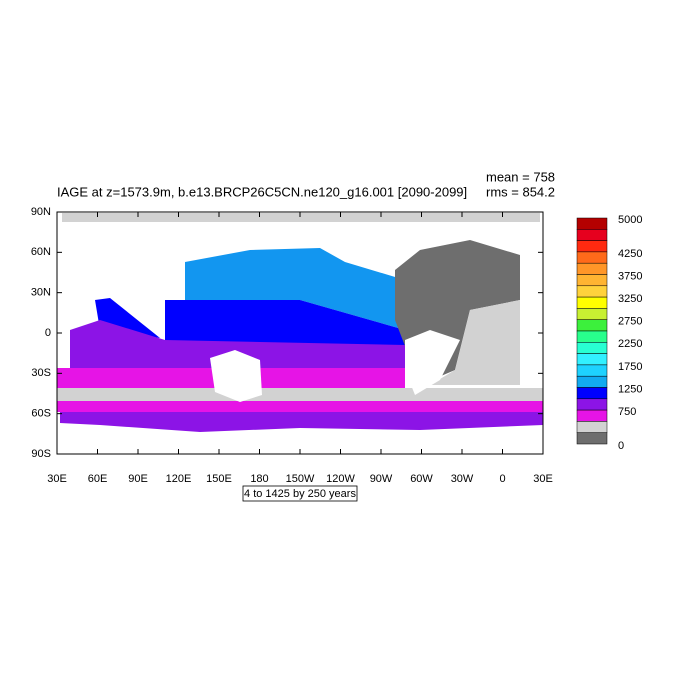 Image resolution: width=675 pixels, height=675 pixels. What do you see at coordinates (340, 479) in the screenshot?
I see `lon-label: 120W` at bounding box center [340, 479].